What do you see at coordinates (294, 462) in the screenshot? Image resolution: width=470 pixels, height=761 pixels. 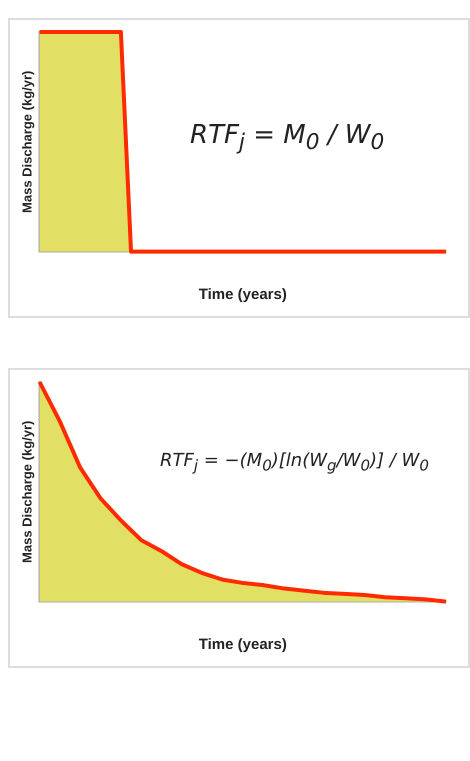 I see `text: RTF$_{j}$ = −(M$_{0}$)[ln(W$_{g}$/W$_{0}$)] / W$_{0}$` at bounding box center [294, 462].